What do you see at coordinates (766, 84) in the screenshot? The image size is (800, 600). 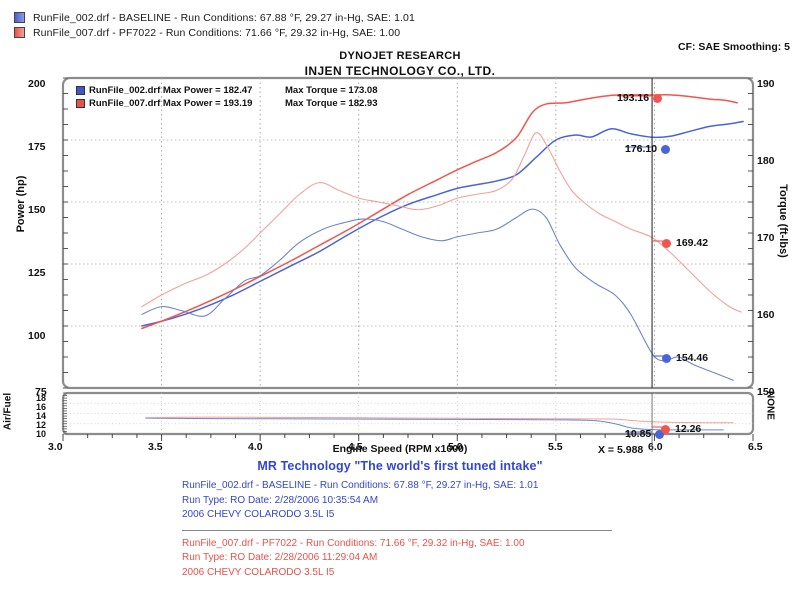 I see `torque-tick: 190` at bounding box center [766, 84].